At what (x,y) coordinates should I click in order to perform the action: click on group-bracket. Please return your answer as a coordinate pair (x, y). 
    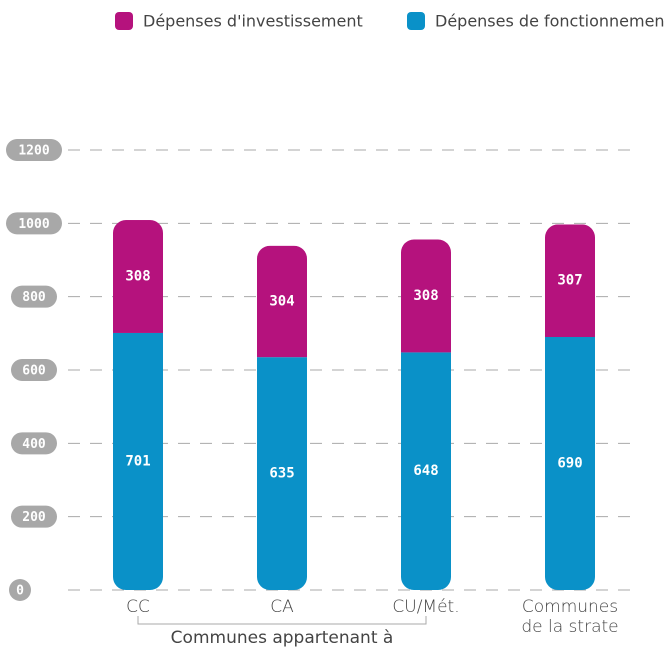
    Looking at the image, I should click on (282, 620).